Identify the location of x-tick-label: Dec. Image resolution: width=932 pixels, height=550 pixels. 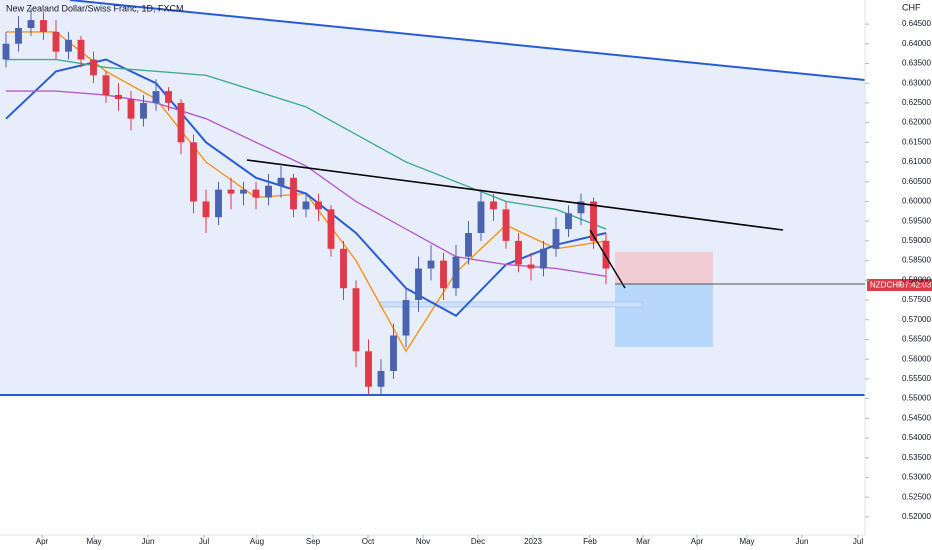
(478, 541).